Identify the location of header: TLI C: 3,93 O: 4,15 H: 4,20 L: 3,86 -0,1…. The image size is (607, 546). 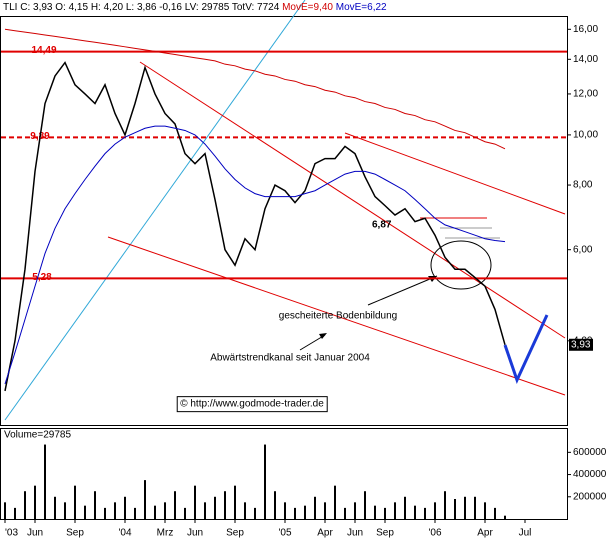
(195, 7).